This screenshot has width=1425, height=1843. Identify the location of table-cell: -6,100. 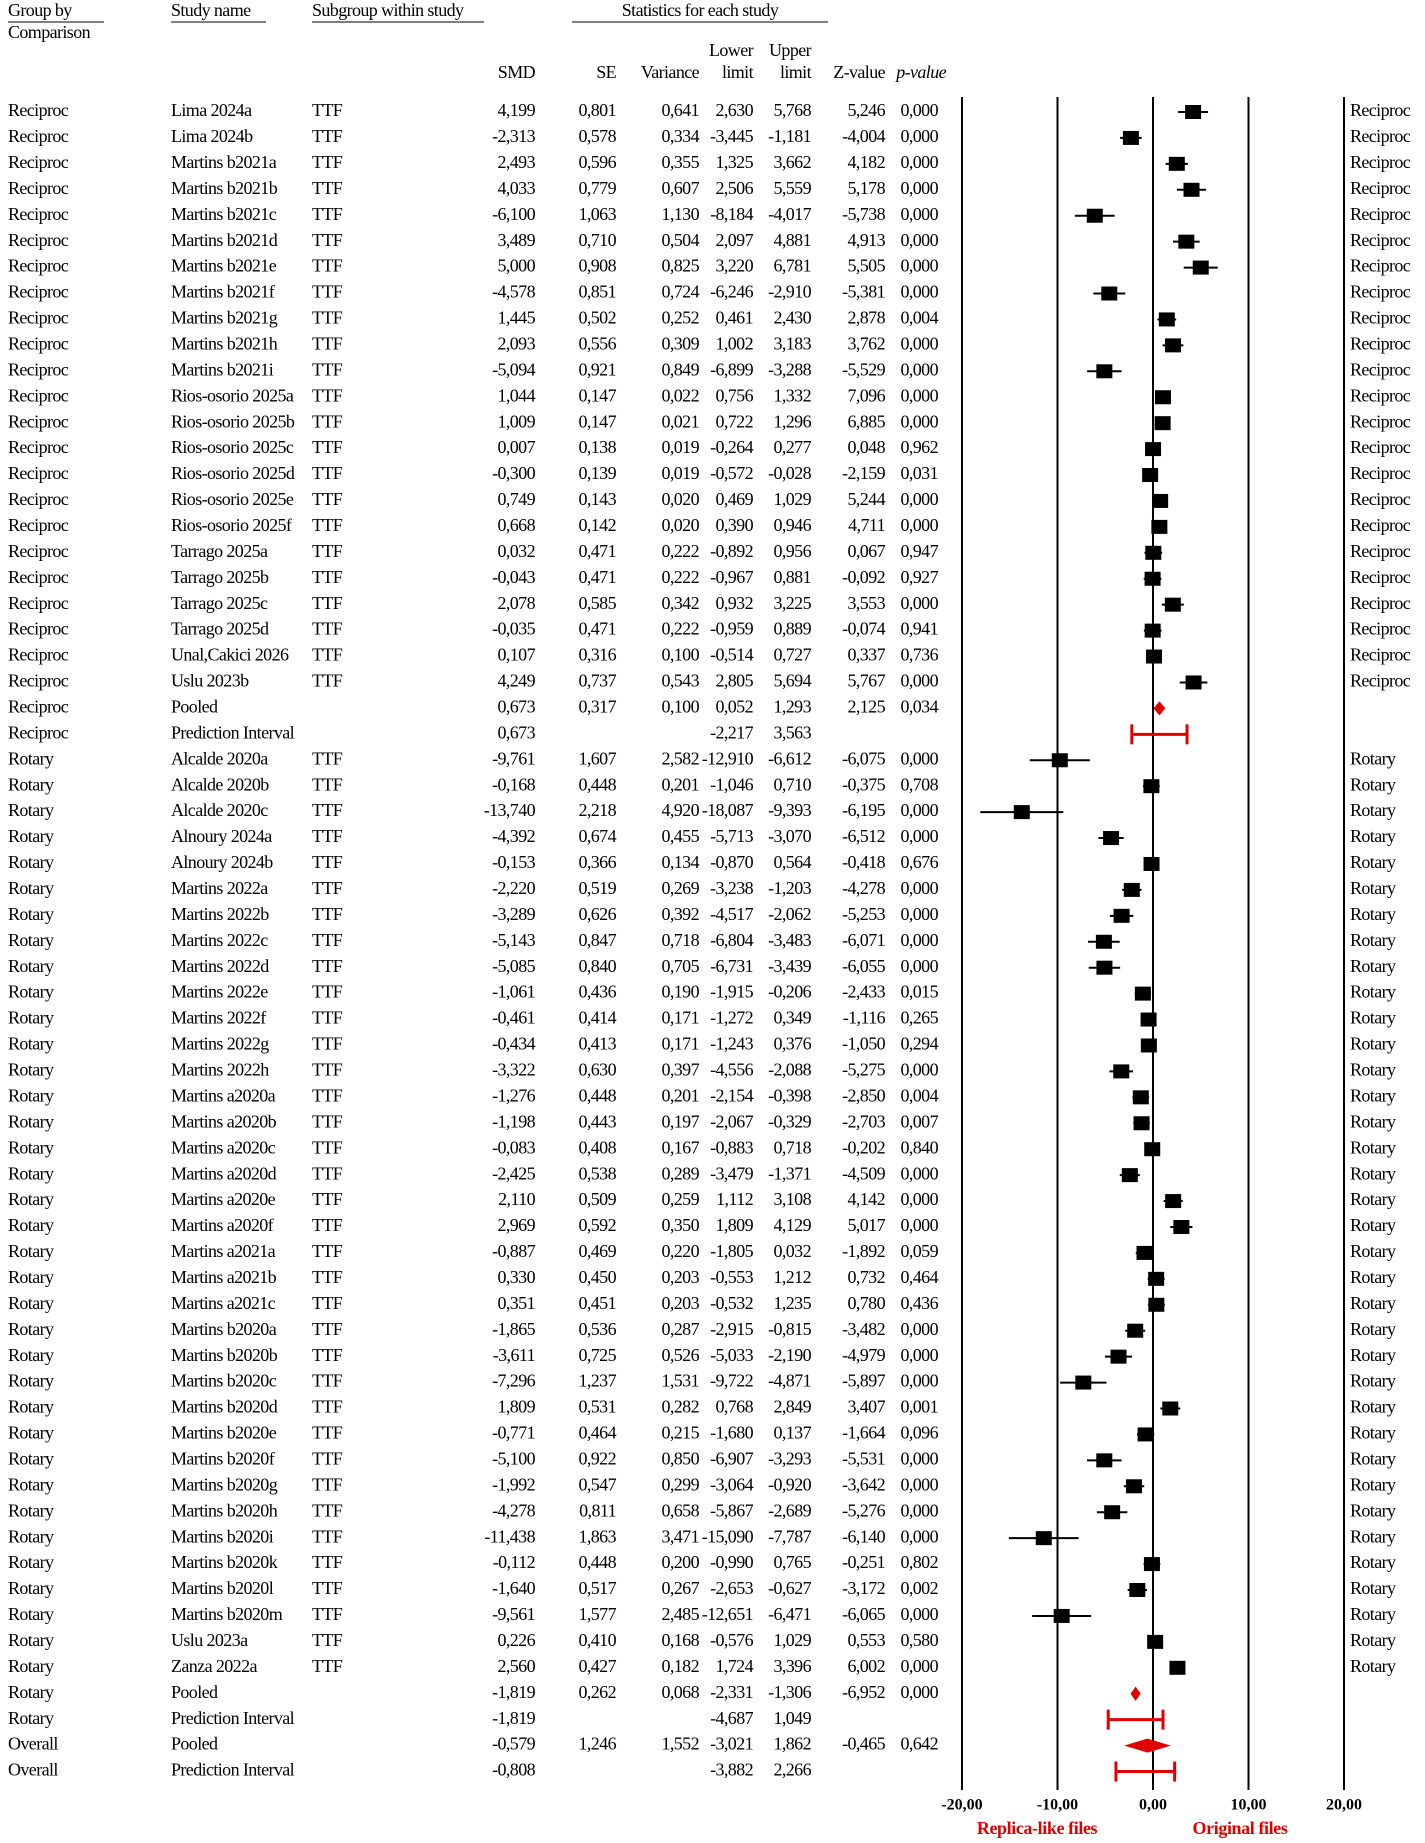
(513, 214).